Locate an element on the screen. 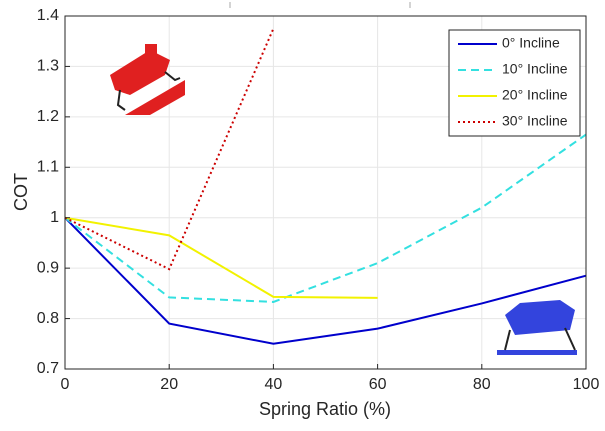 The image size is (605, 431). x-tick-label: 80 is located at coordinates (482, 384).